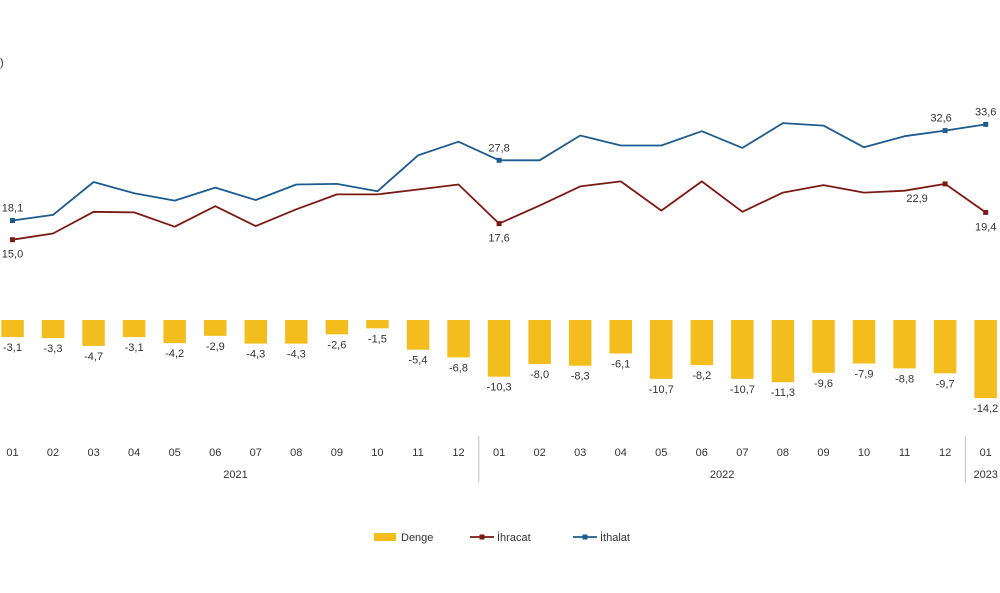  What do you see at coordinates (93, 357) in the screenshot?
I see `denge-label-3: -4,7` at bounding box center [93, 357].